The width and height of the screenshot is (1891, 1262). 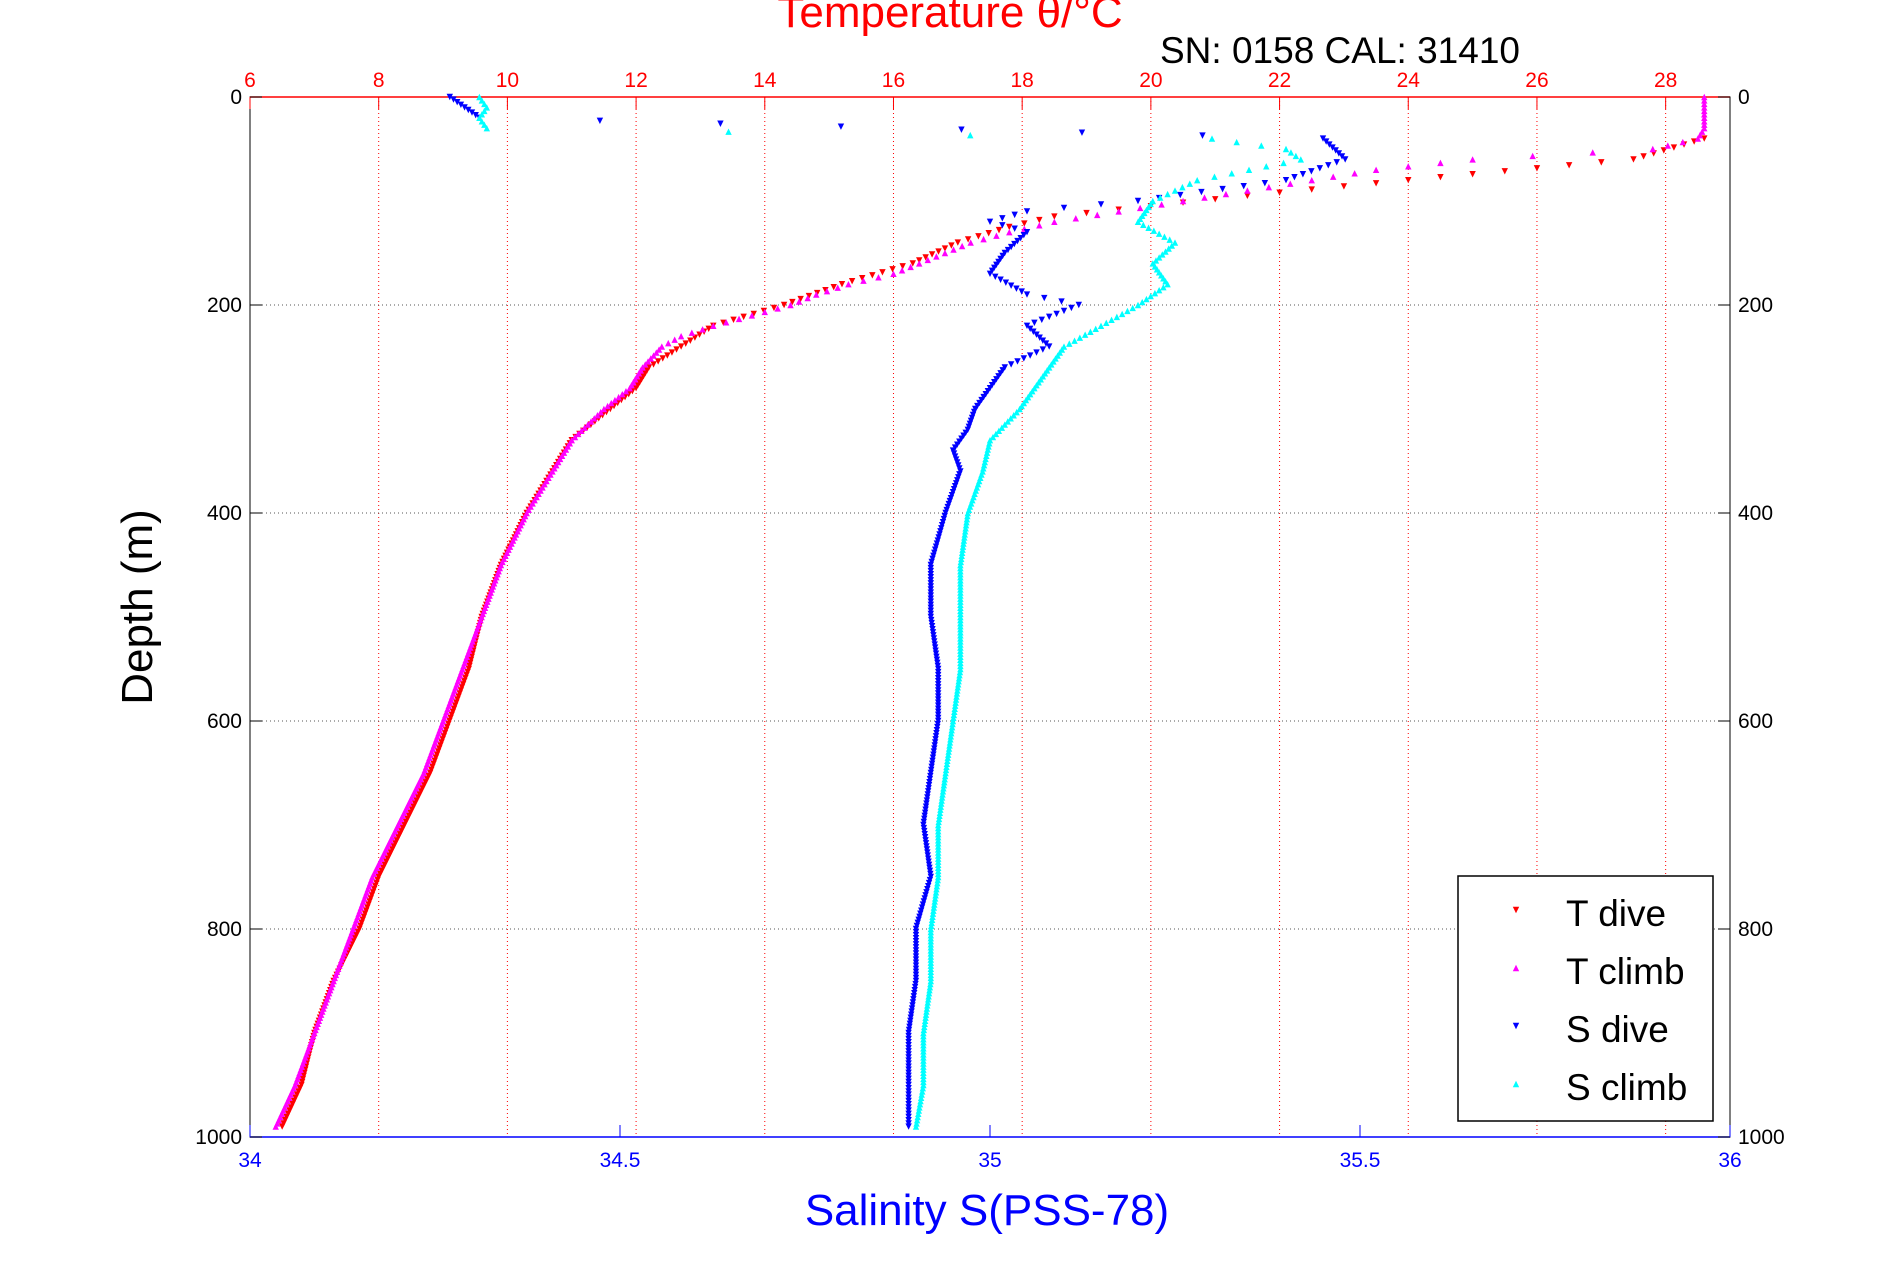 I want to click on legend-marker-t-dive, so click(x=1516, y=910).